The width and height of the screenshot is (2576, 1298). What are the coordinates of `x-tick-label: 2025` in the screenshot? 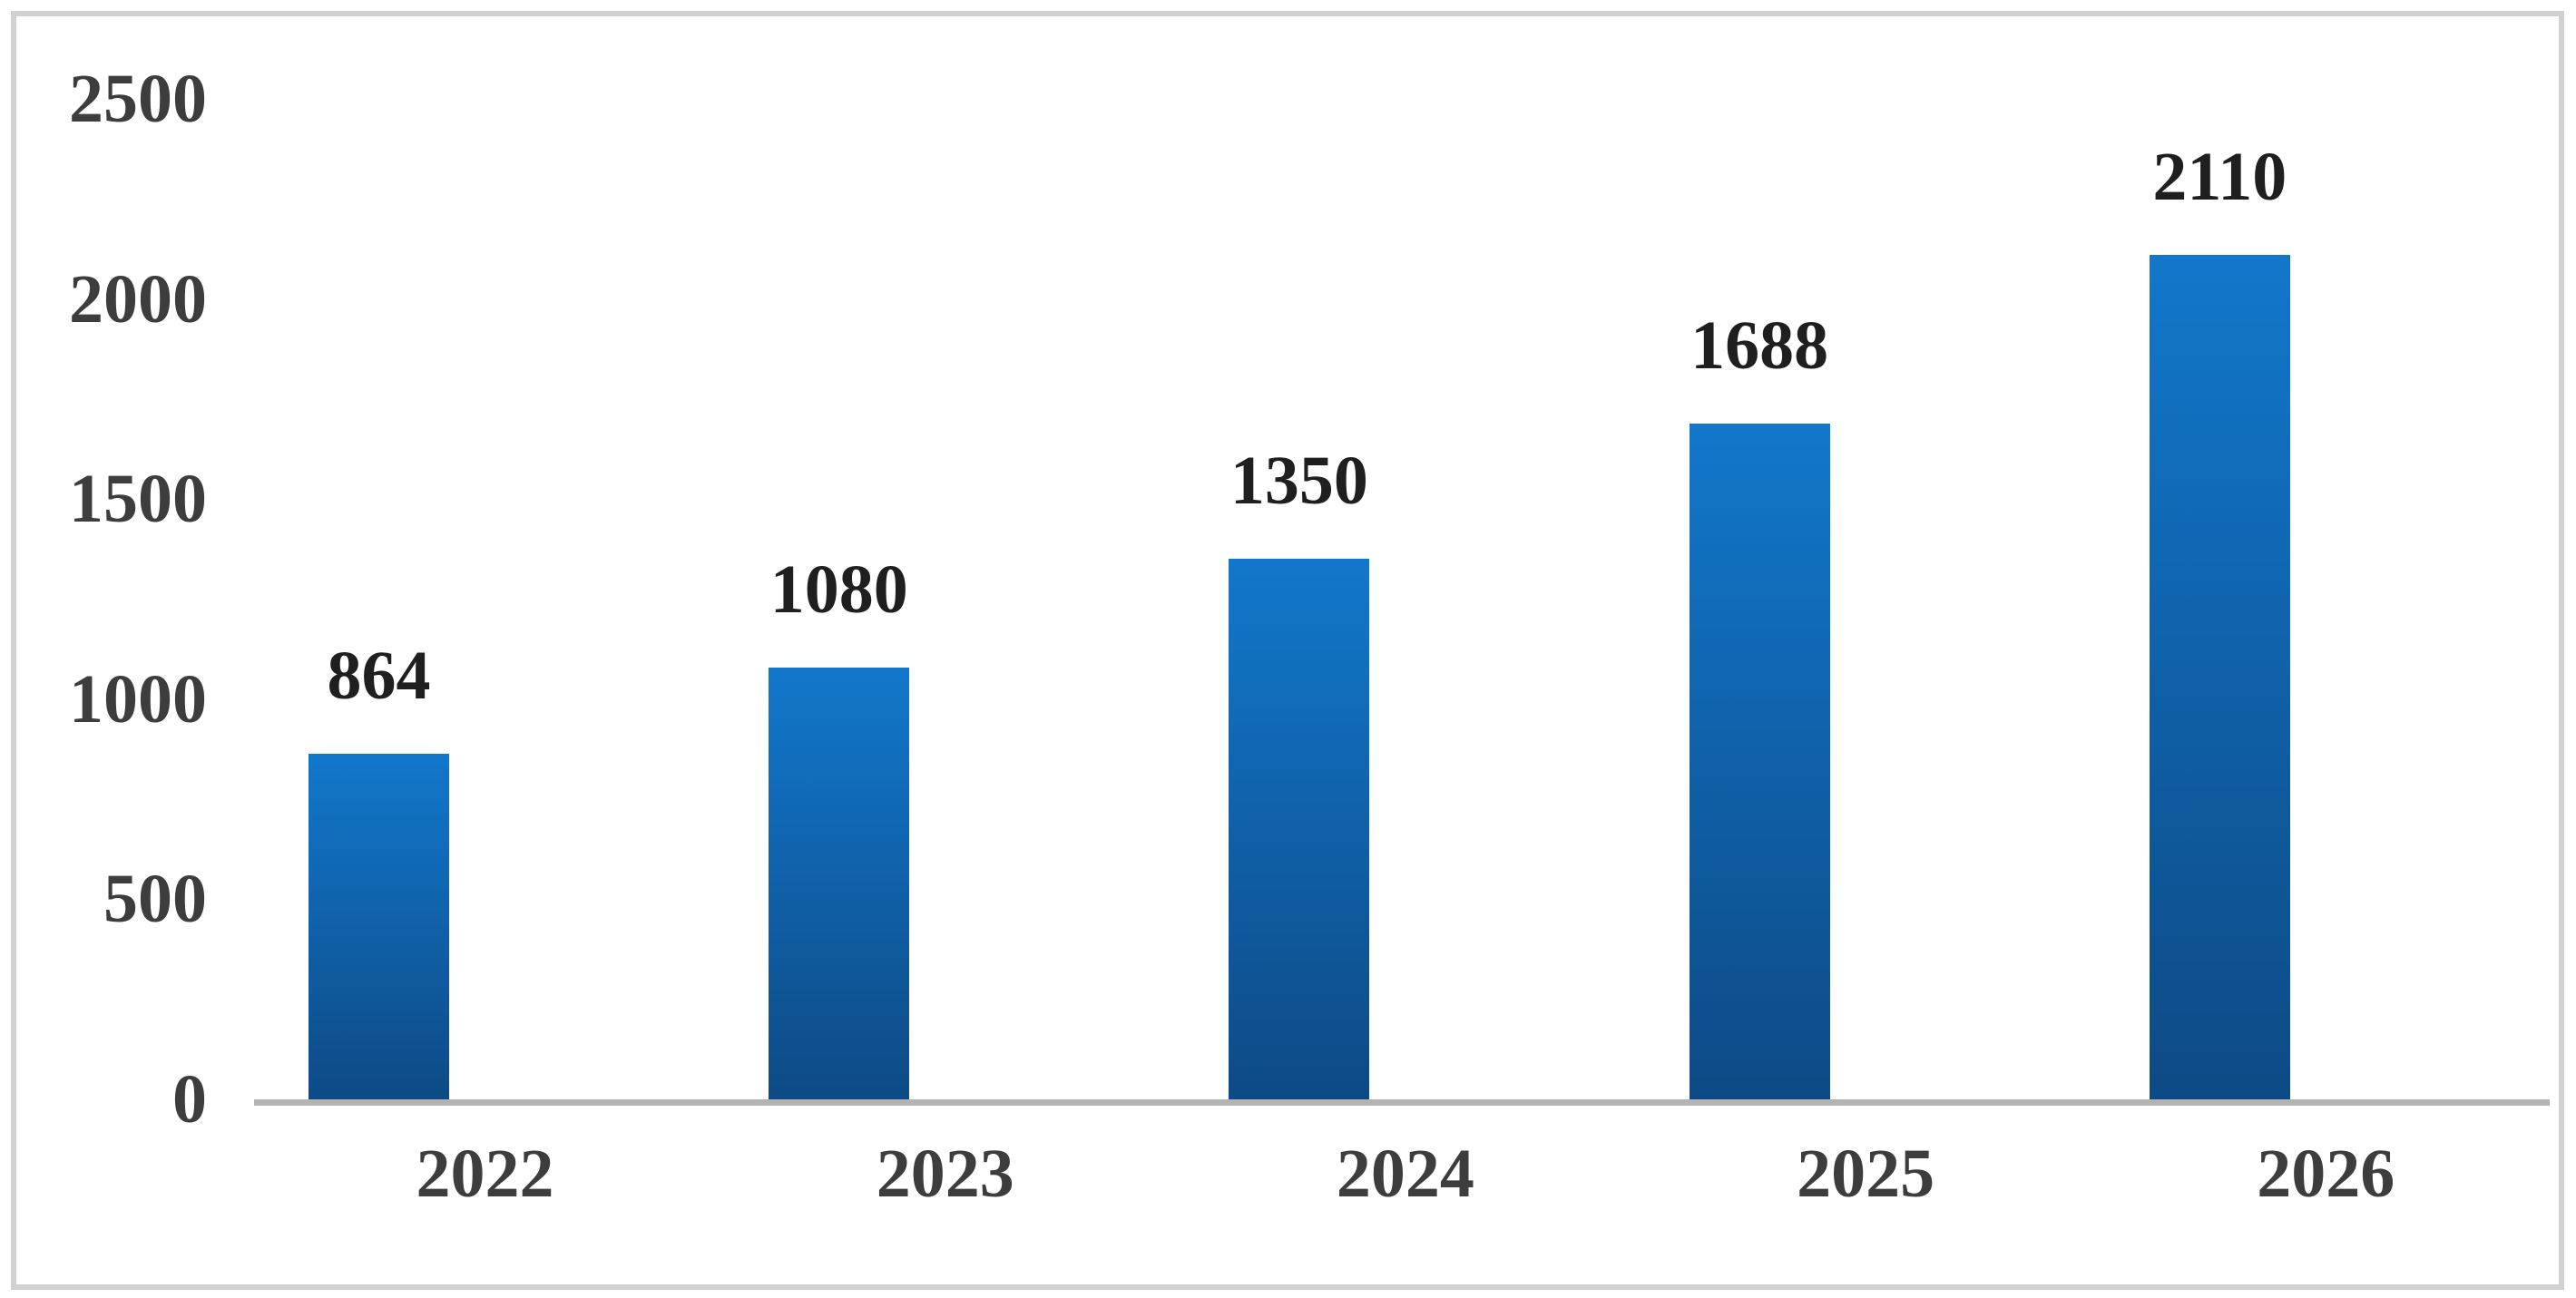 It's located at (1866, 1174).